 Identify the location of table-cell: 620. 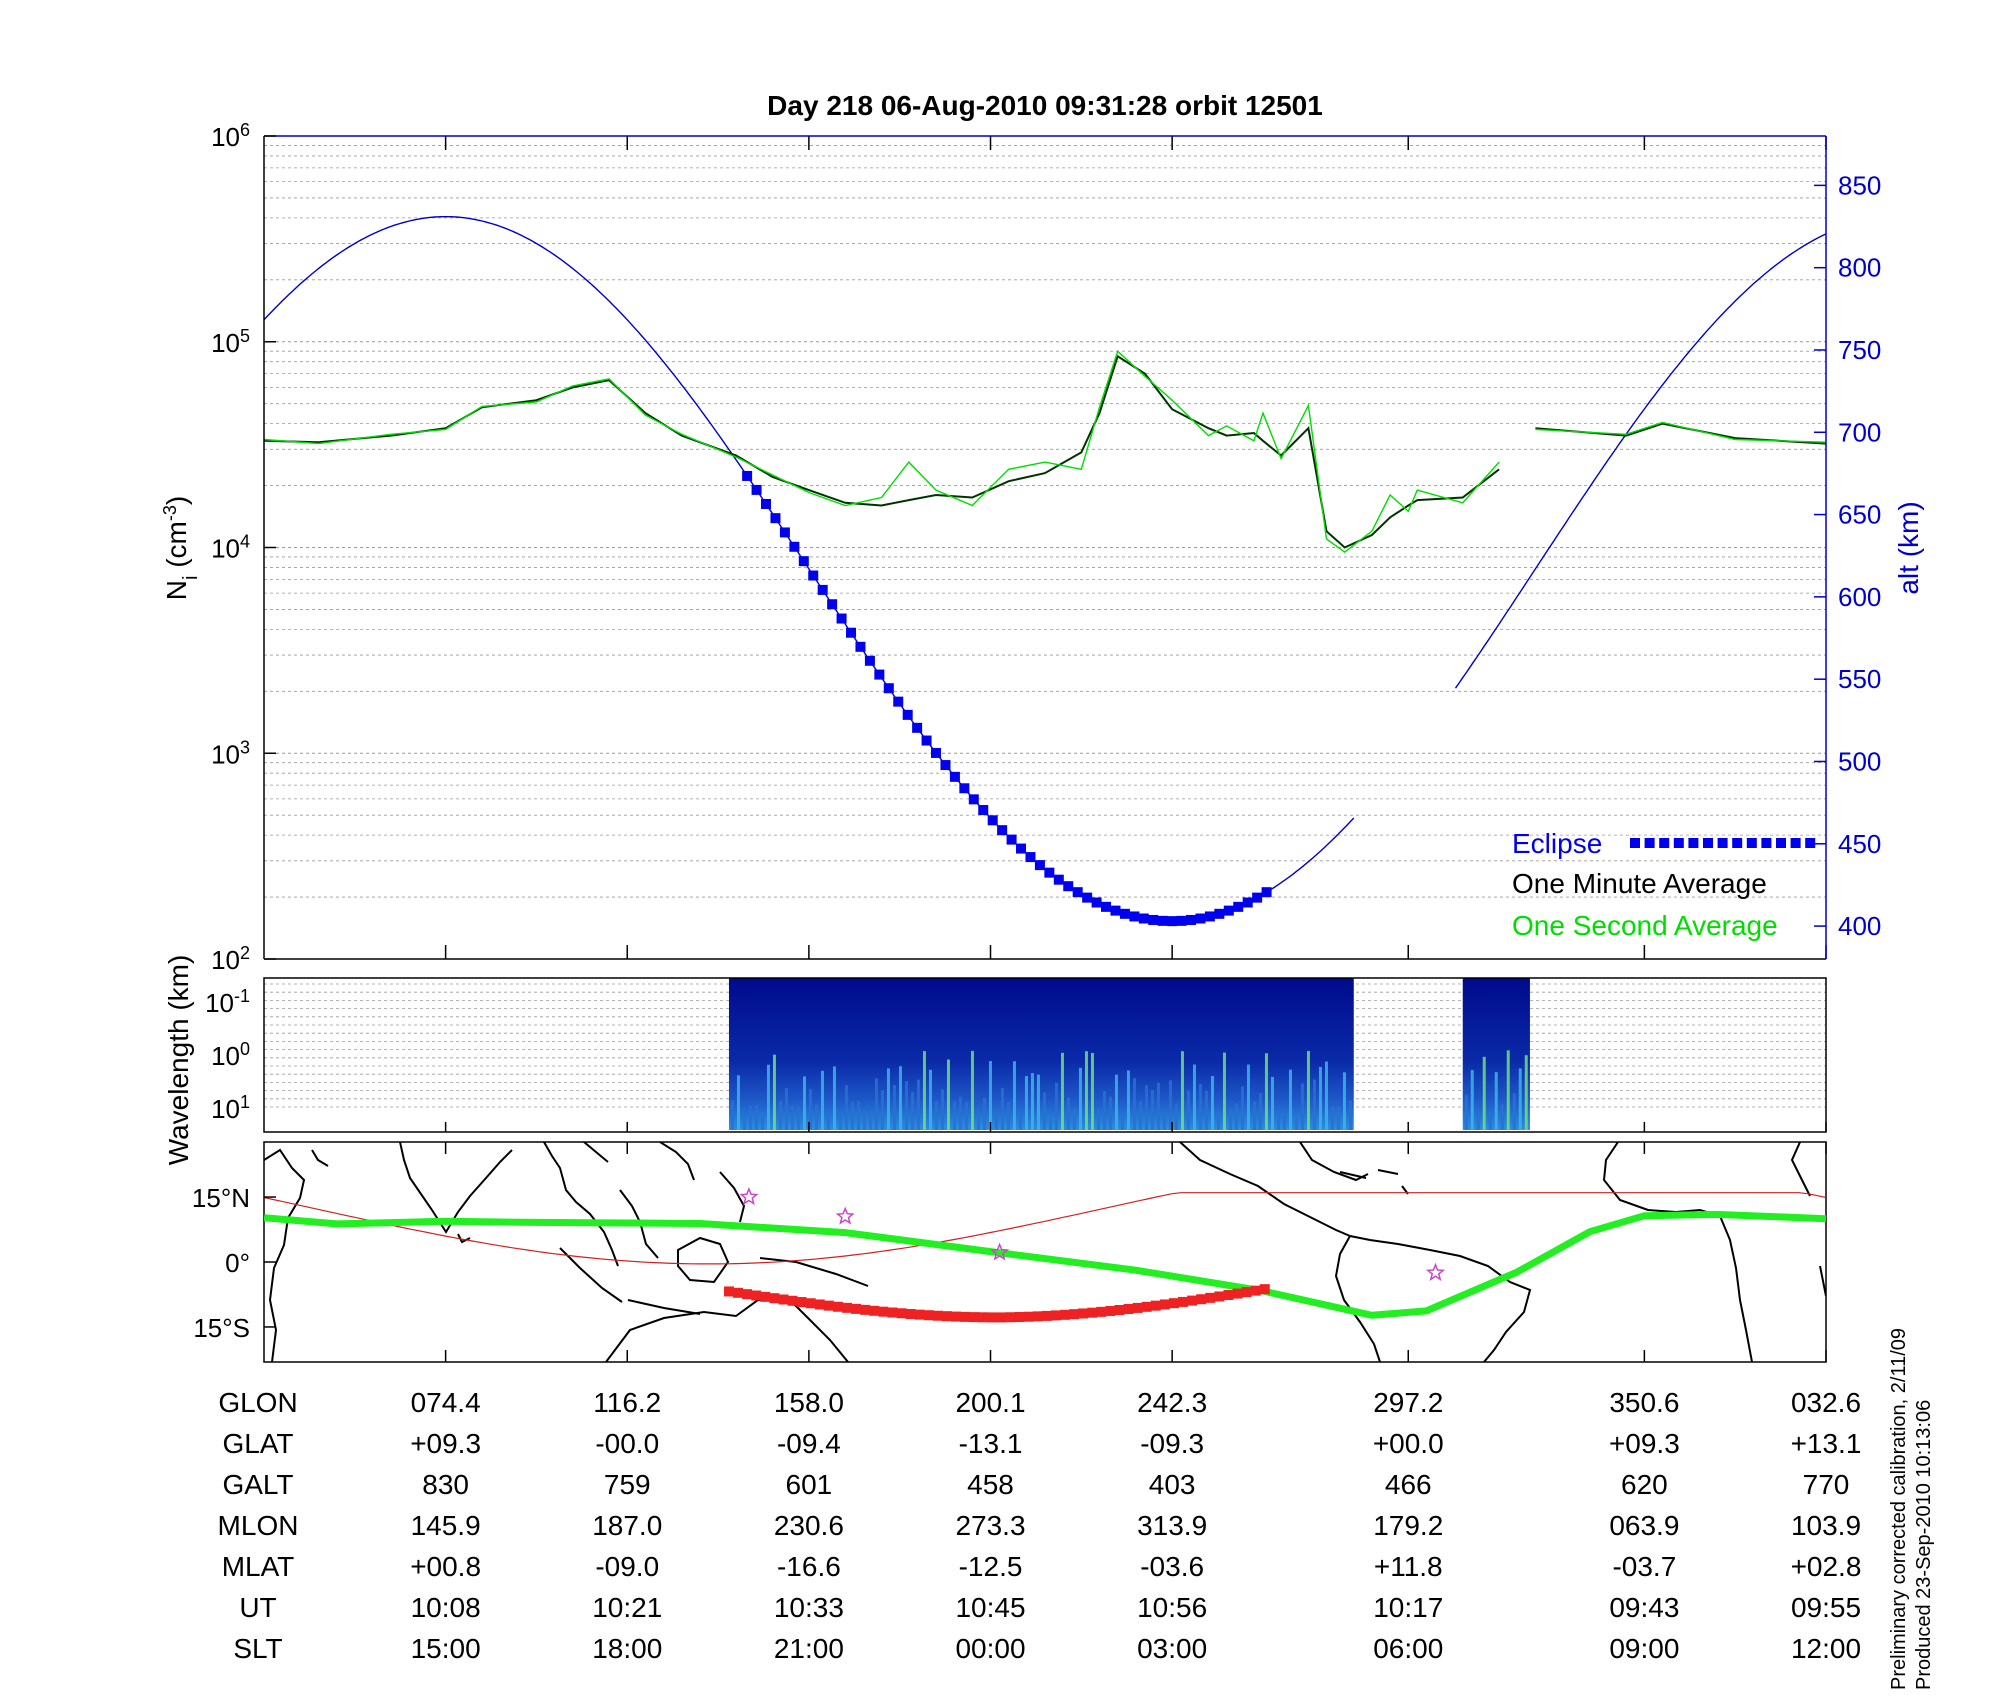
(1644, 1484).